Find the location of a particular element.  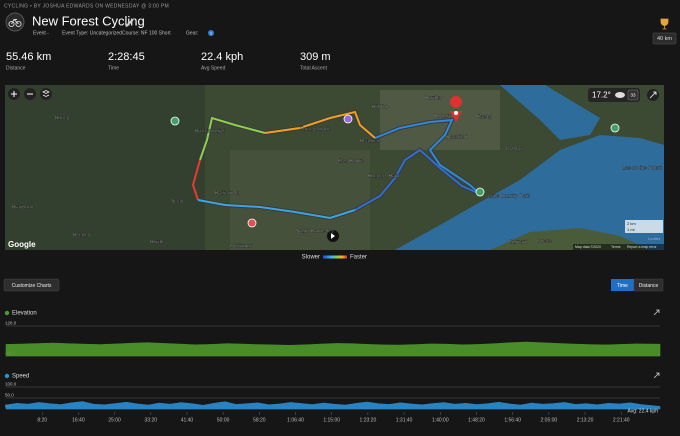

time-label: Time is located at coordinates (622, 286).